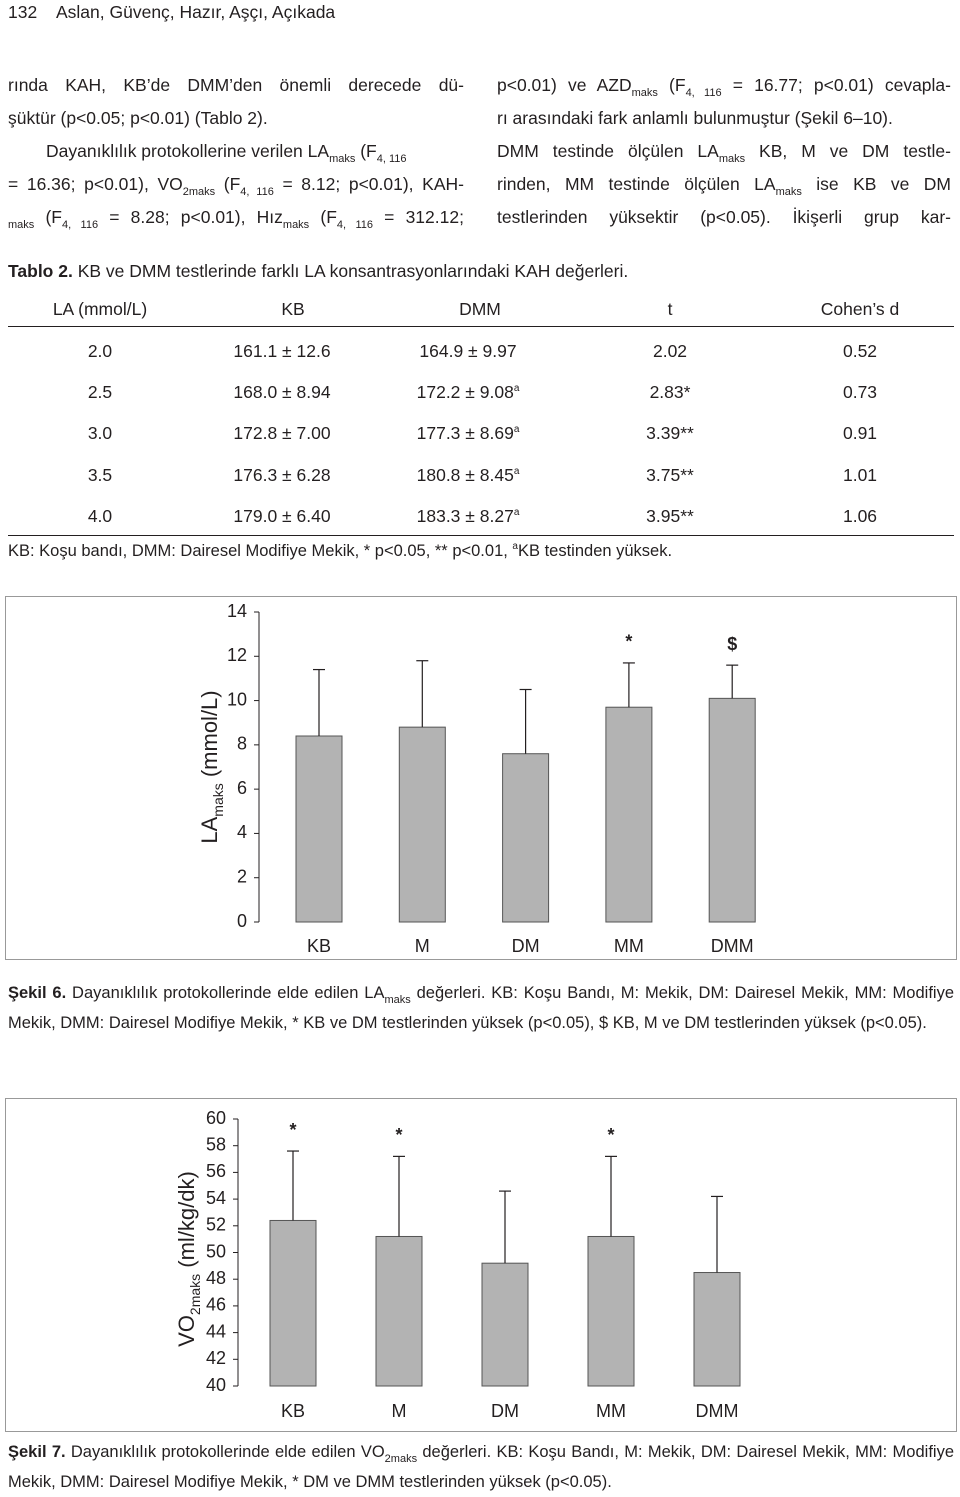 The width and height of the screenshot is (960, 1497). What do you see at coordinates (670, 516) in the screenshot?
I see `text: 3.95**` at bounding box center [670, 516].